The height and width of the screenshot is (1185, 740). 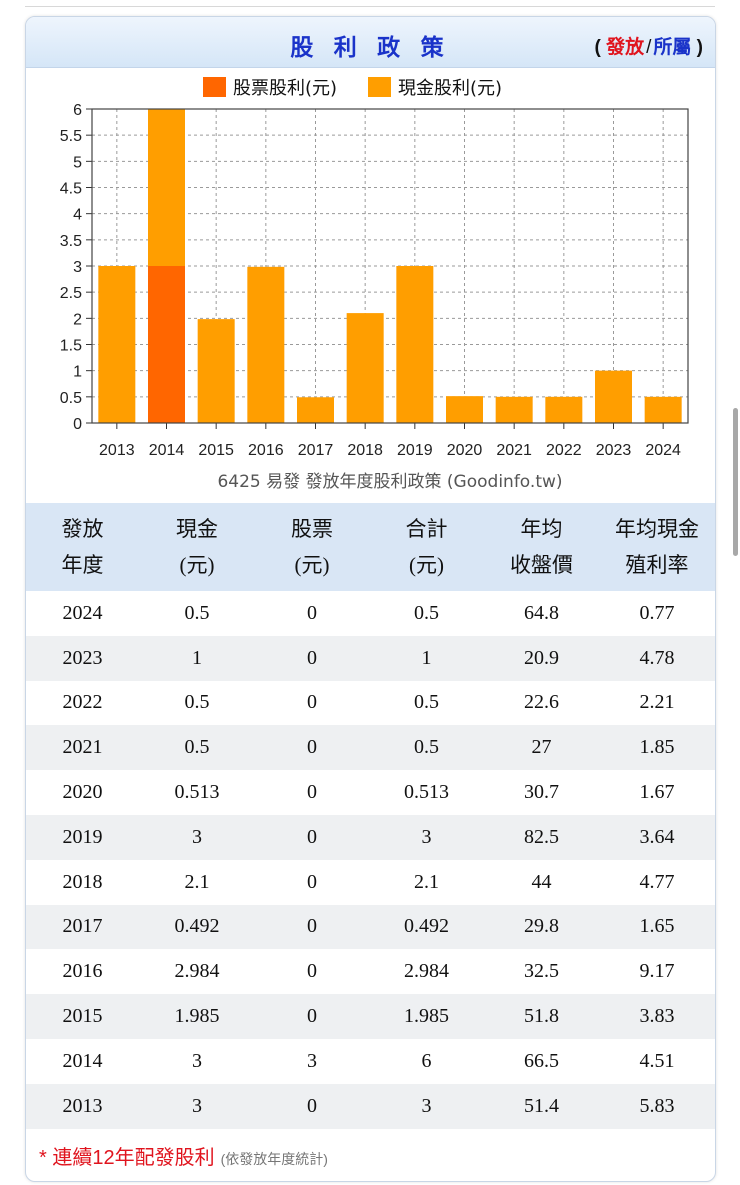 I want to click on column-header-line1: 發放, so click(x=82, y=529).